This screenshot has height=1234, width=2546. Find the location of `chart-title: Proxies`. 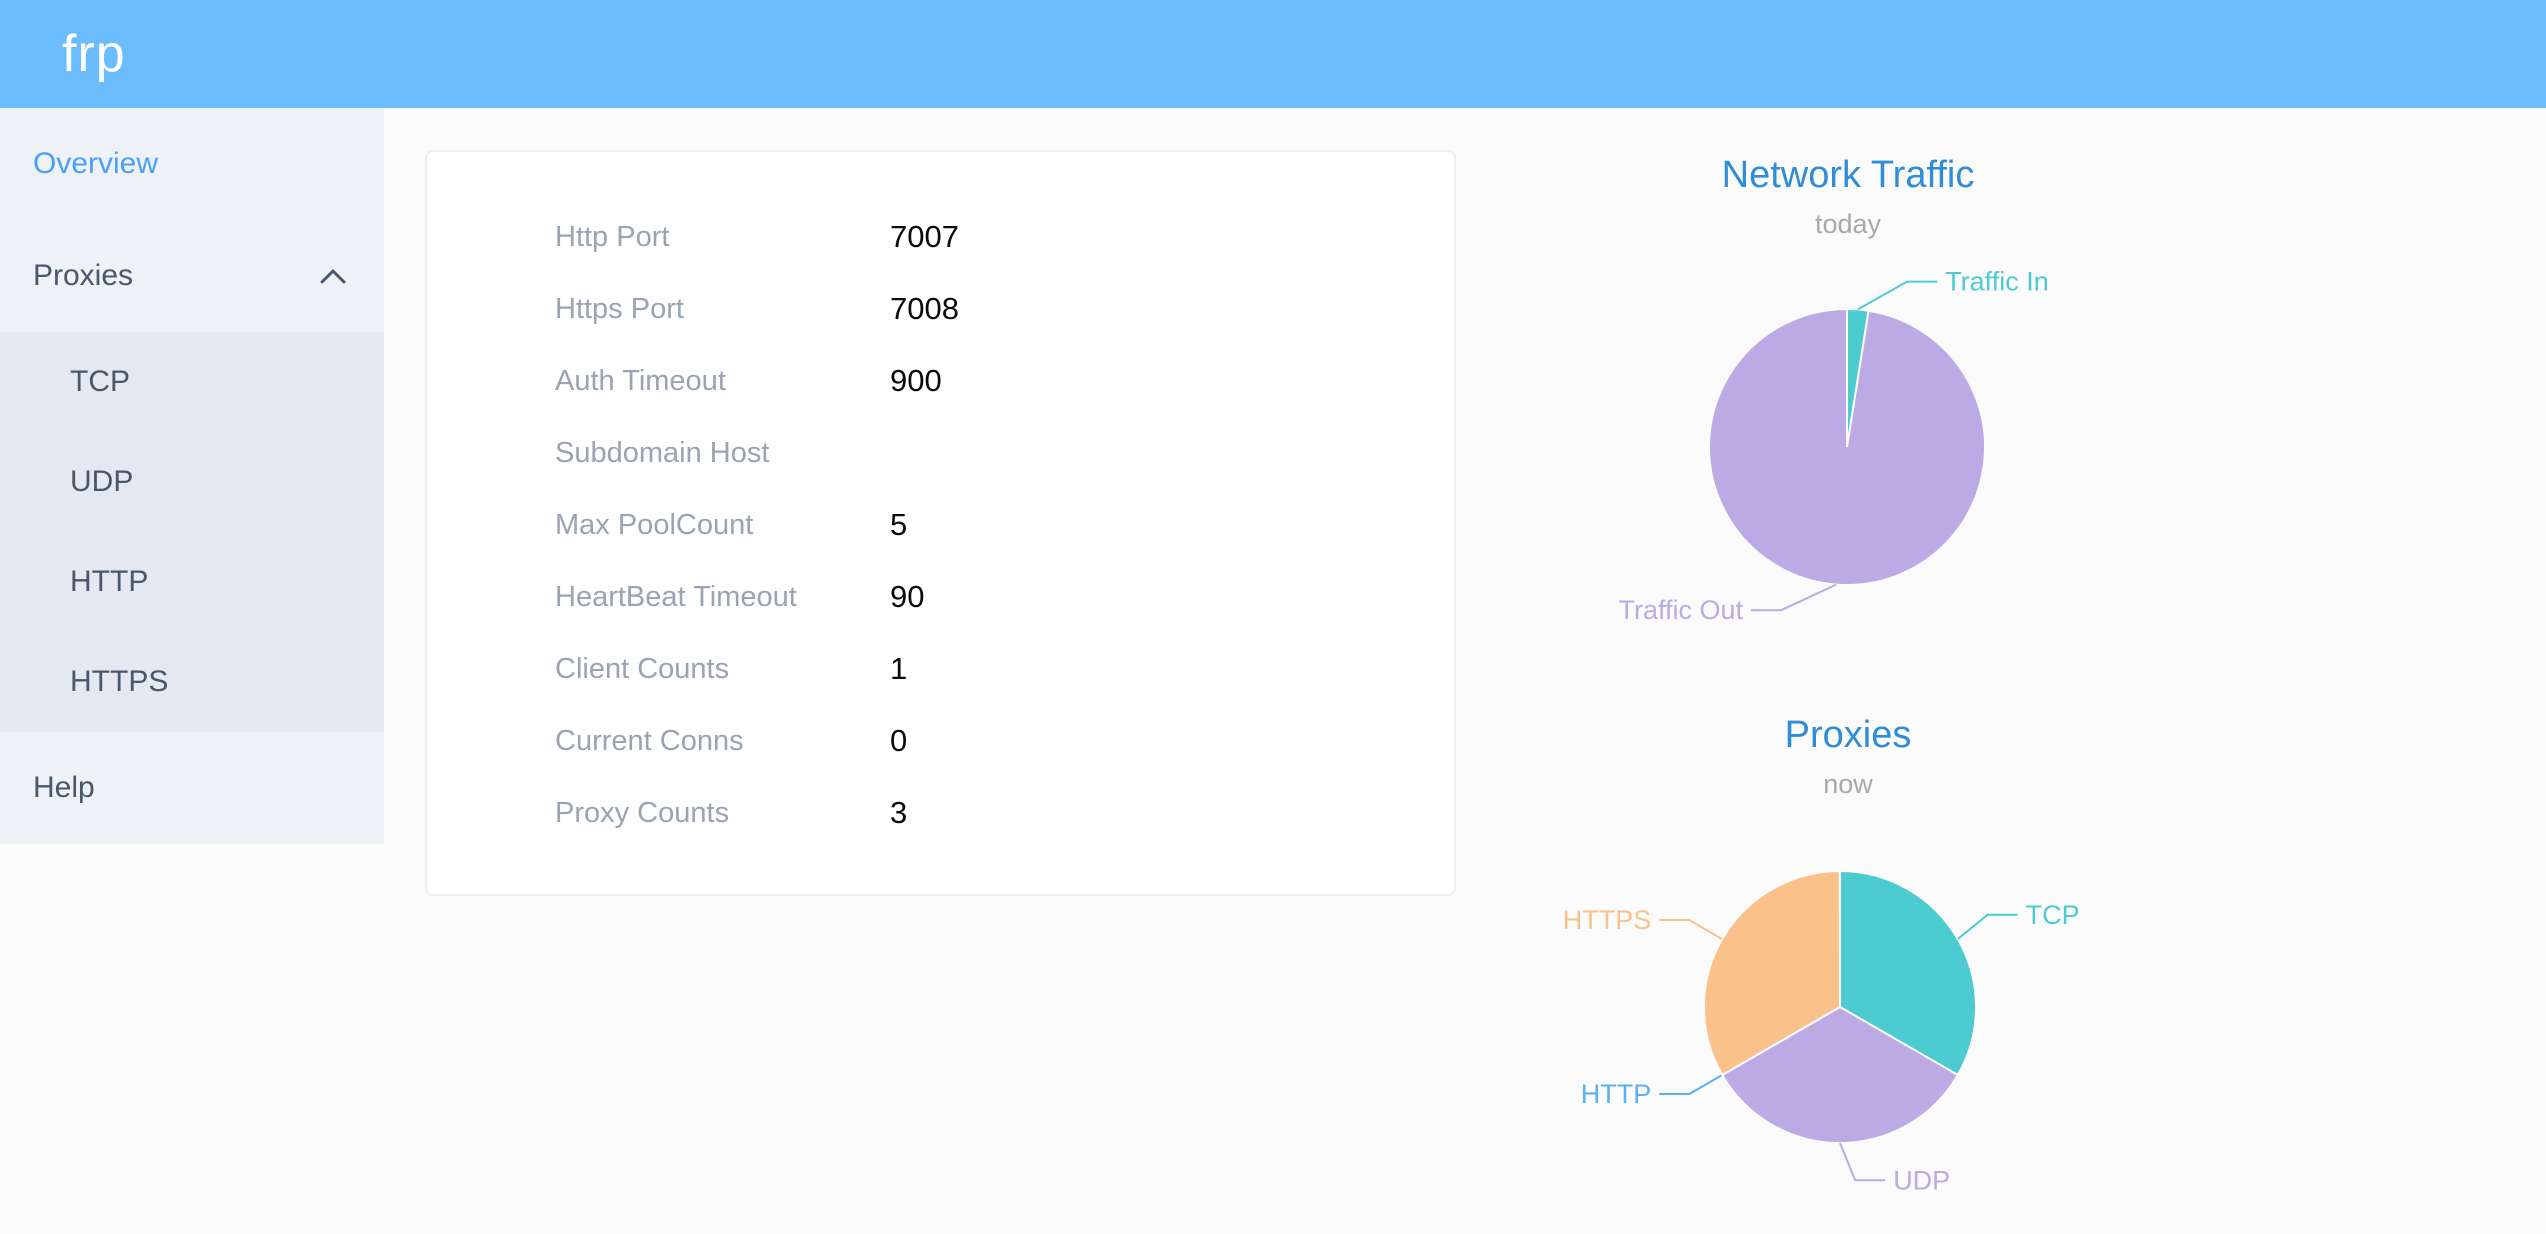

chart-title: Proxies is located at coordinates (1848, 735).